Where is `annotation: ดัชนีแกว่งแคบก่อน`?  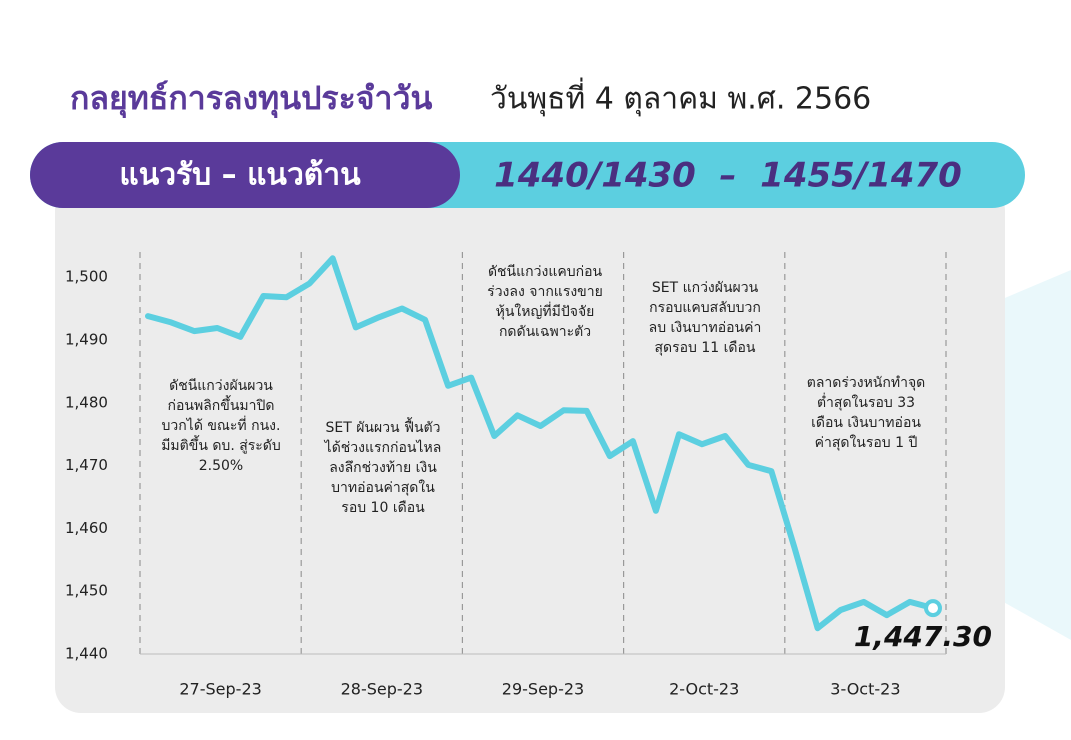 annotation: ดัชนีแกว่งแคบก่อน is located at coordinates (545, 272).